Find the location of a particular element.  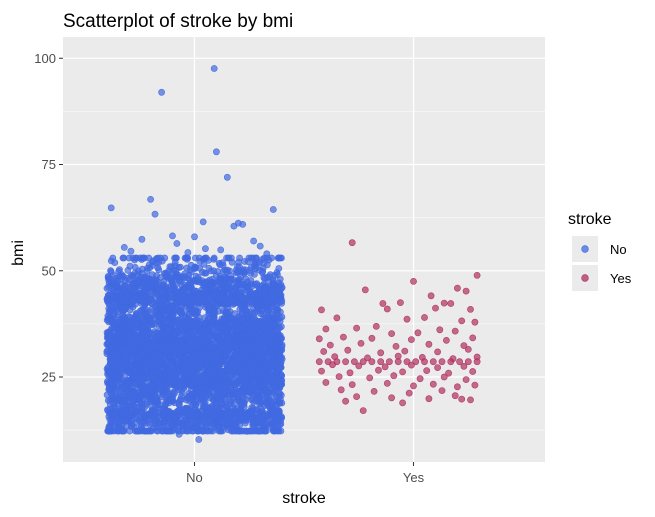

legend-marker is located at coordinates (585, 249).